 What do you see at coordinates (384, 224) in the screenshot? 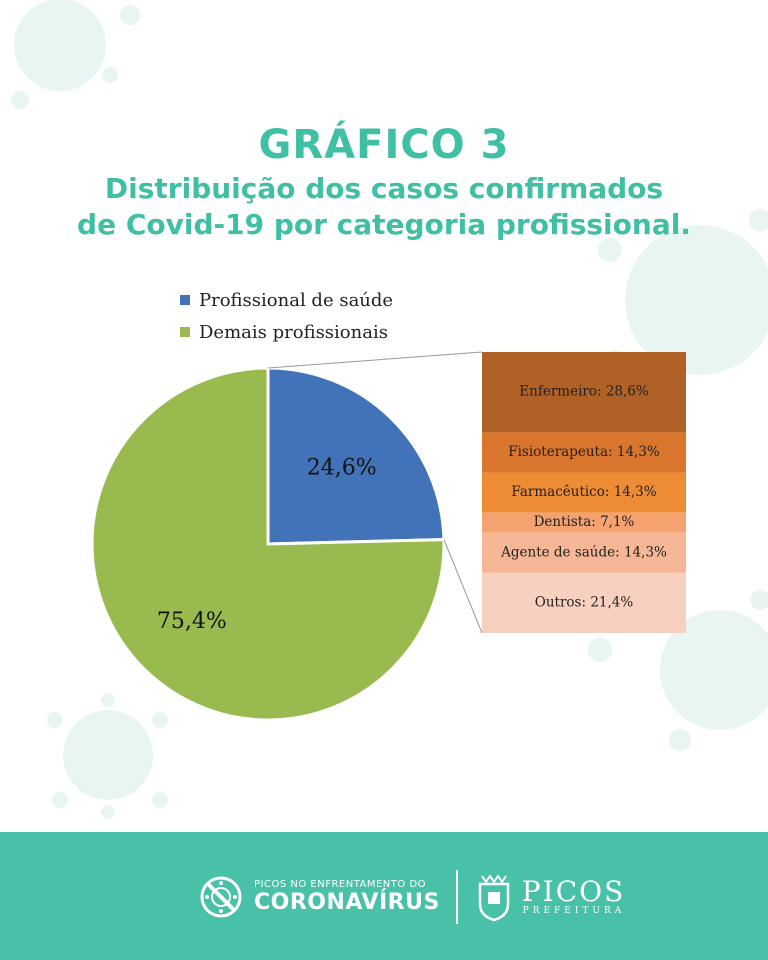
I see `chart-subtitle-line-2: de Covid-19 por categoria profissional.` at bounding box center [384, 224].